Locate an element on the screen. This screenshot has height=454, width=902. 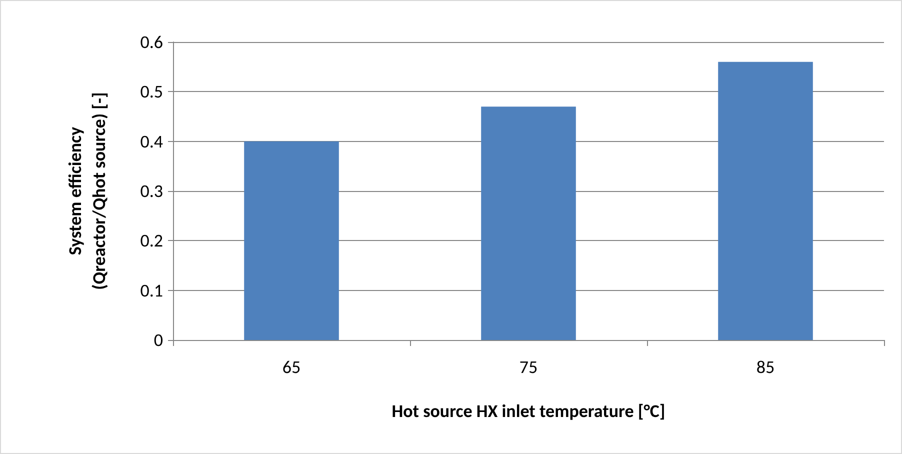
y-tick-label: 0.3 is located at coordinates (151, 191).